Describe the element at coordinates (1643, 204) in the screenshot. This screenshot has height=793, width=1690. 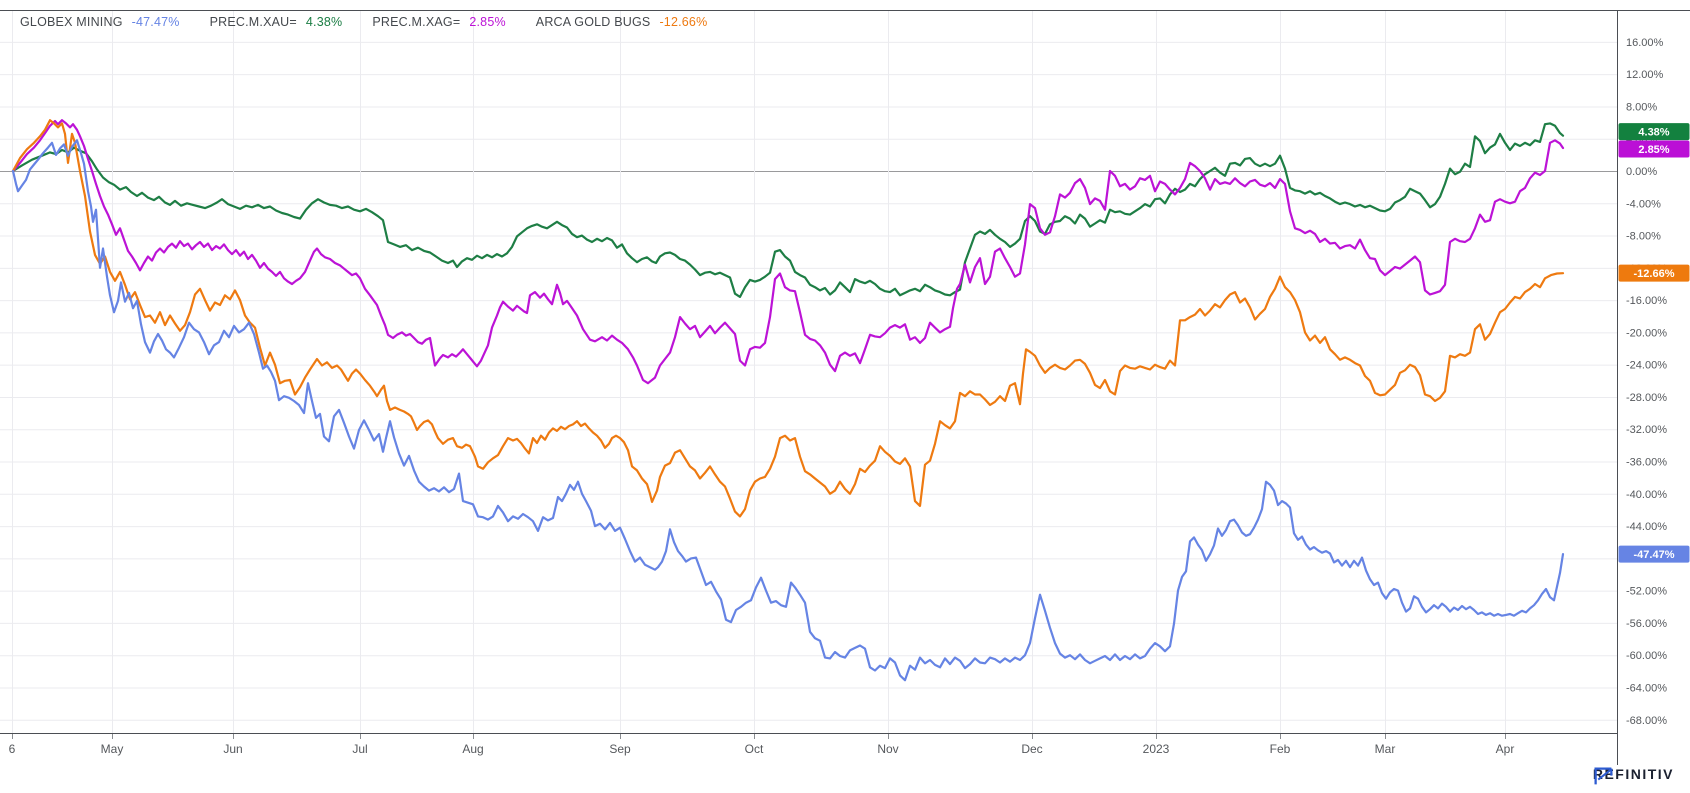
I see `y-axis-label: -4.00%` at that location.